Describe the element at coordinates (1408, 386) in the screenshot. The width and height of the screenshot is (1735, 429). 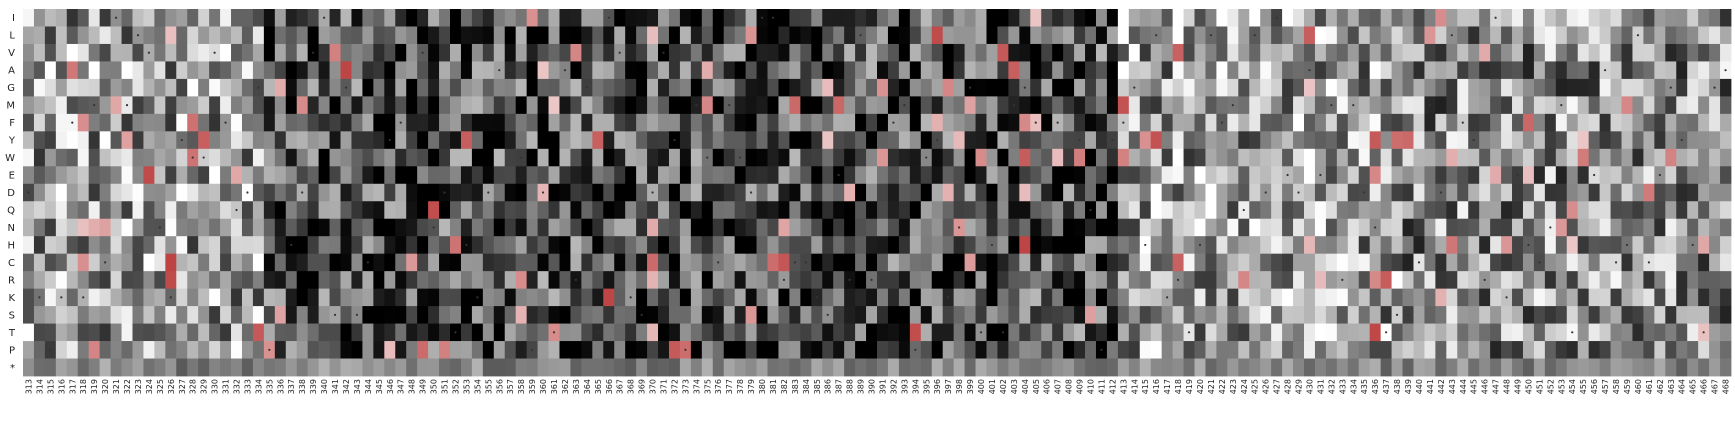
I see `x-tick-label: 439` at that location.